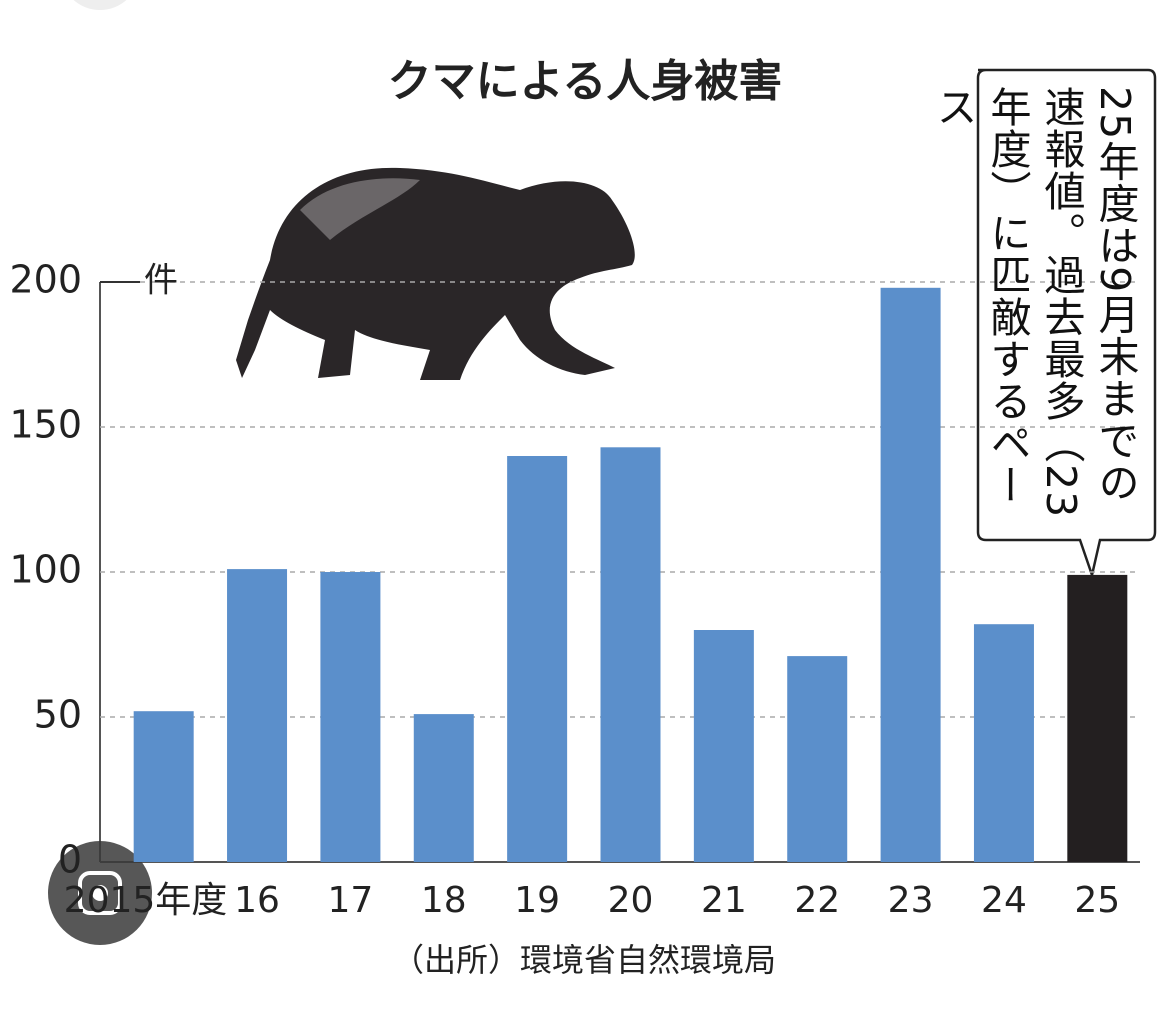 The height and width of the screenshot is (1023, 1170). Describe the element at coordinates (70, 860) in the screenshot. I see `y-tick-label: 0` at that location.